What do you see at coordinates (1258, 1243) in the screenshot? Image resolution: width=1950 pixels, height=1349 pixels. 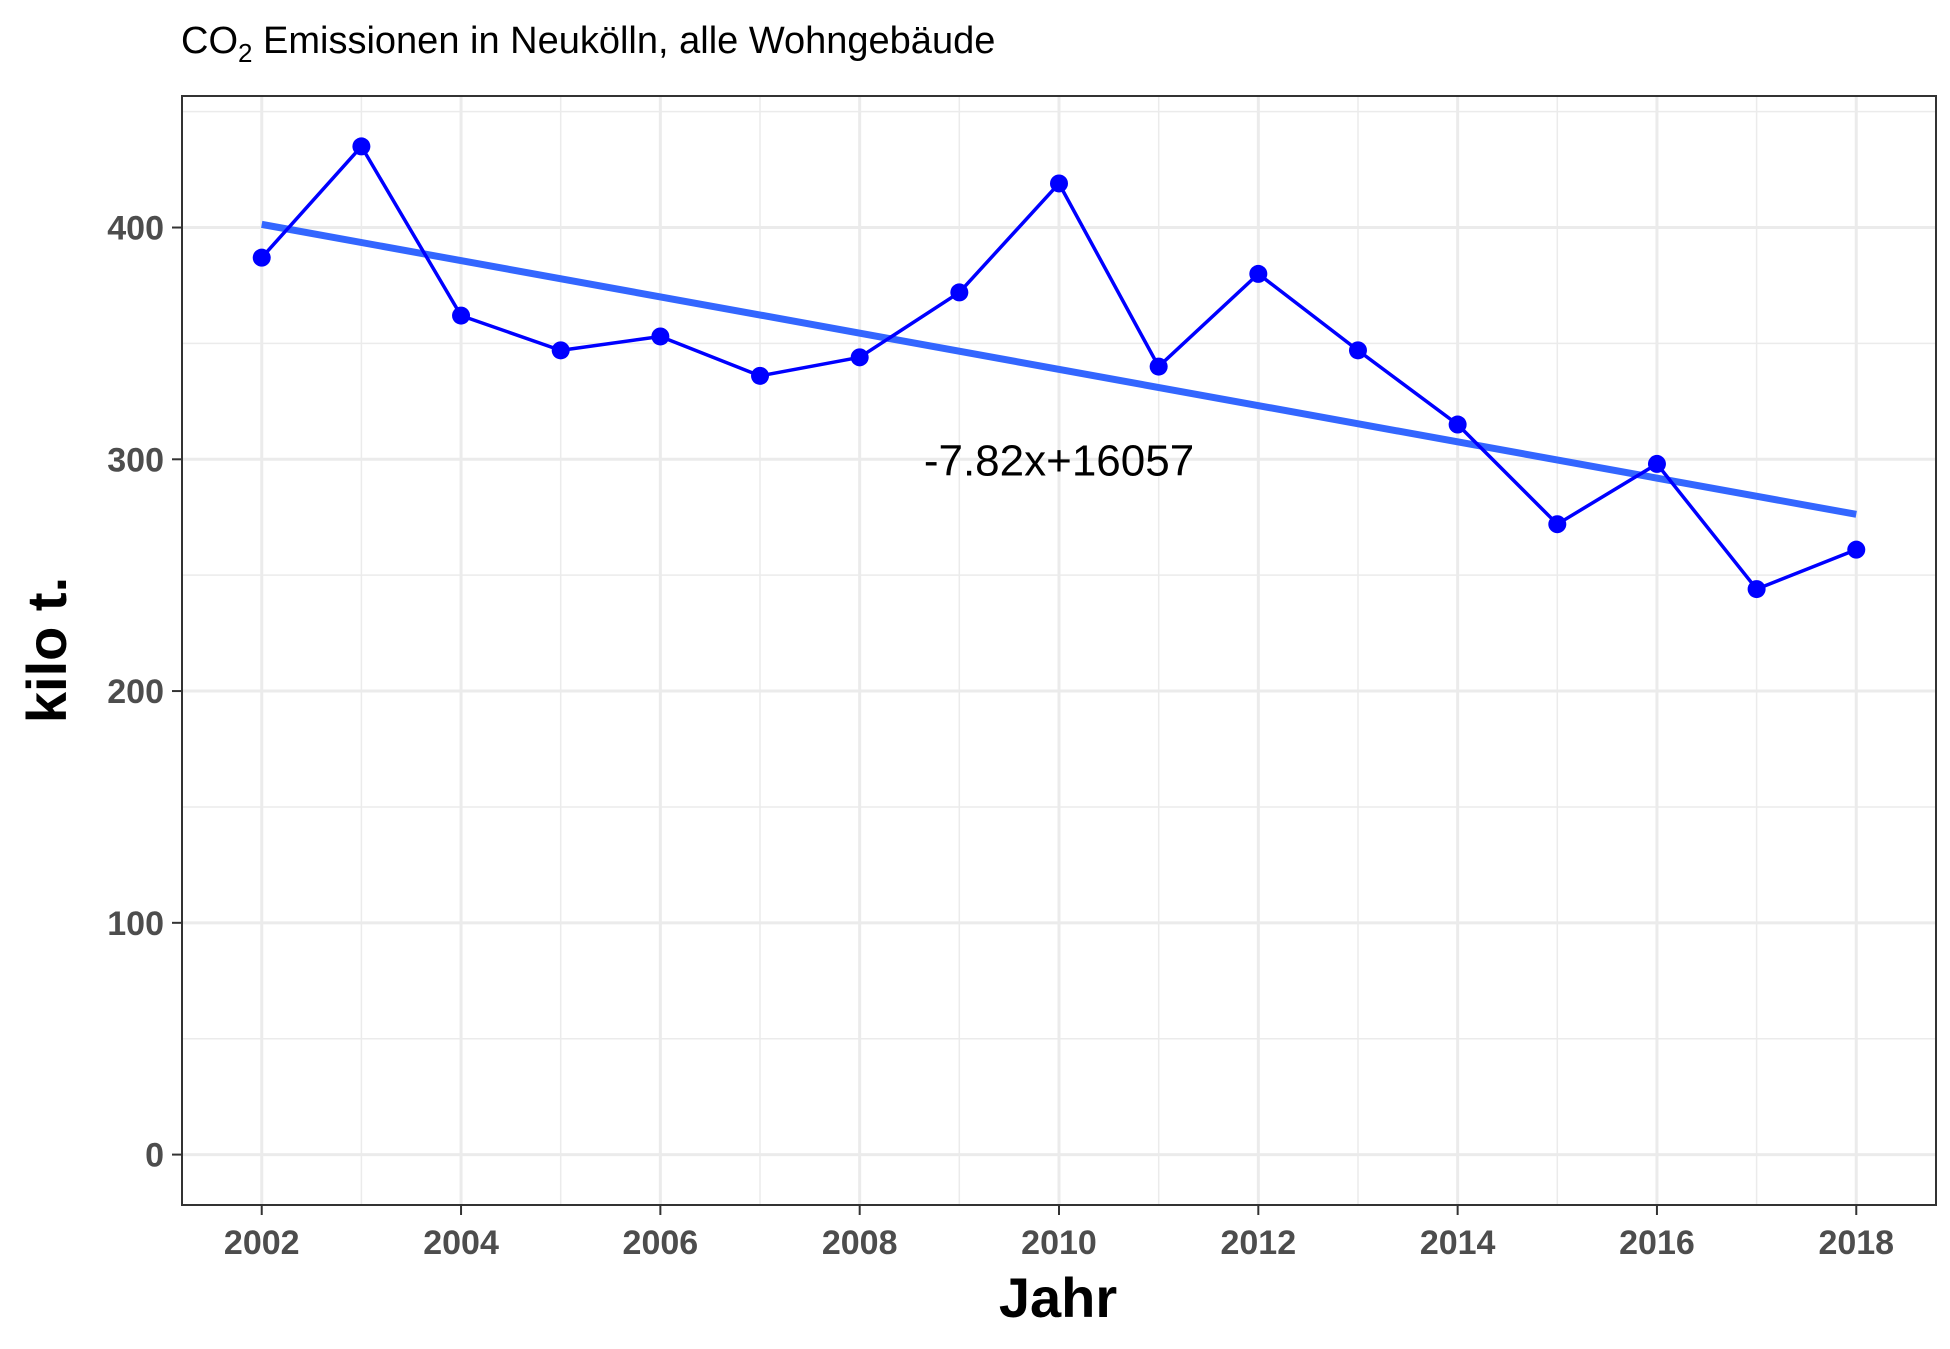 I see `x-tick-label: 2012` at bounding box center [1258, 1243].